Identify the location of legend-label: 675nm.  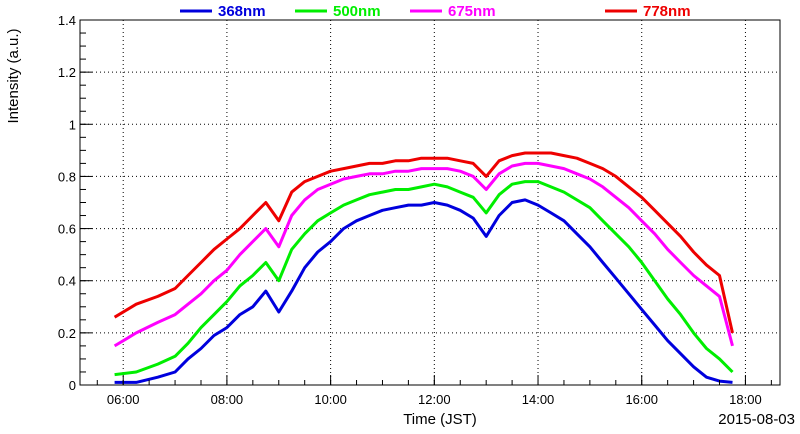
(472, 11).